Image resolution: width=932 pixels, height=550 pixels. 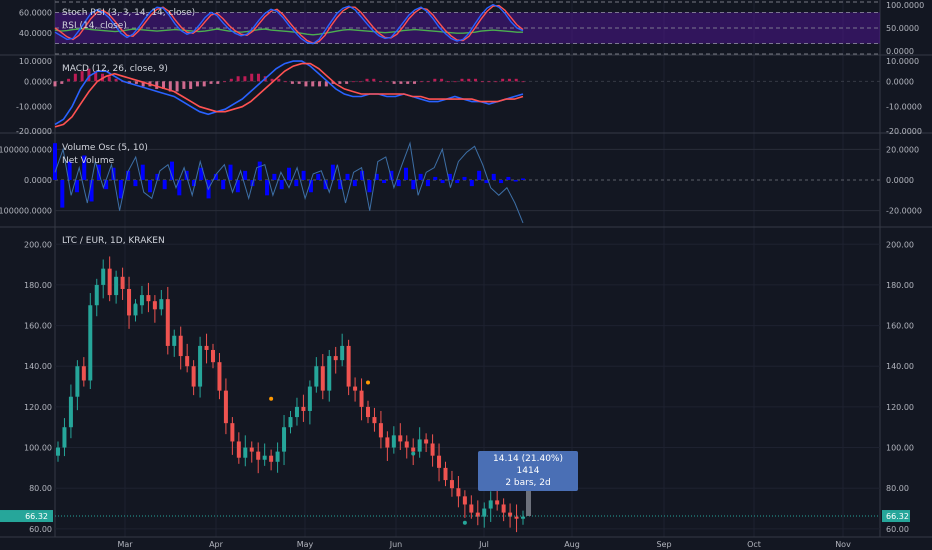 I want to click on macd-tick-right: -10.0000, so click(x=904, y=107).